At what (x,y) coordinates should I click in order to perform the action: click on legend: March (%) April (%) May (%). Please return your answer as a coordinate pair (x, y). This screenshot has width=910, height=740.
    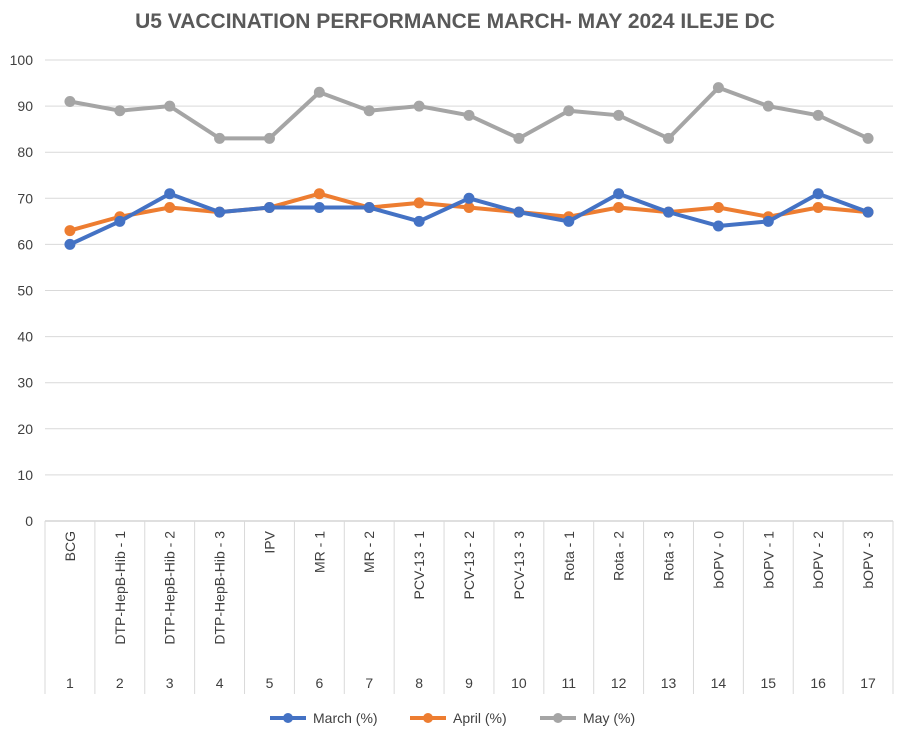
    Looking at the image, I should click on (452, 718).